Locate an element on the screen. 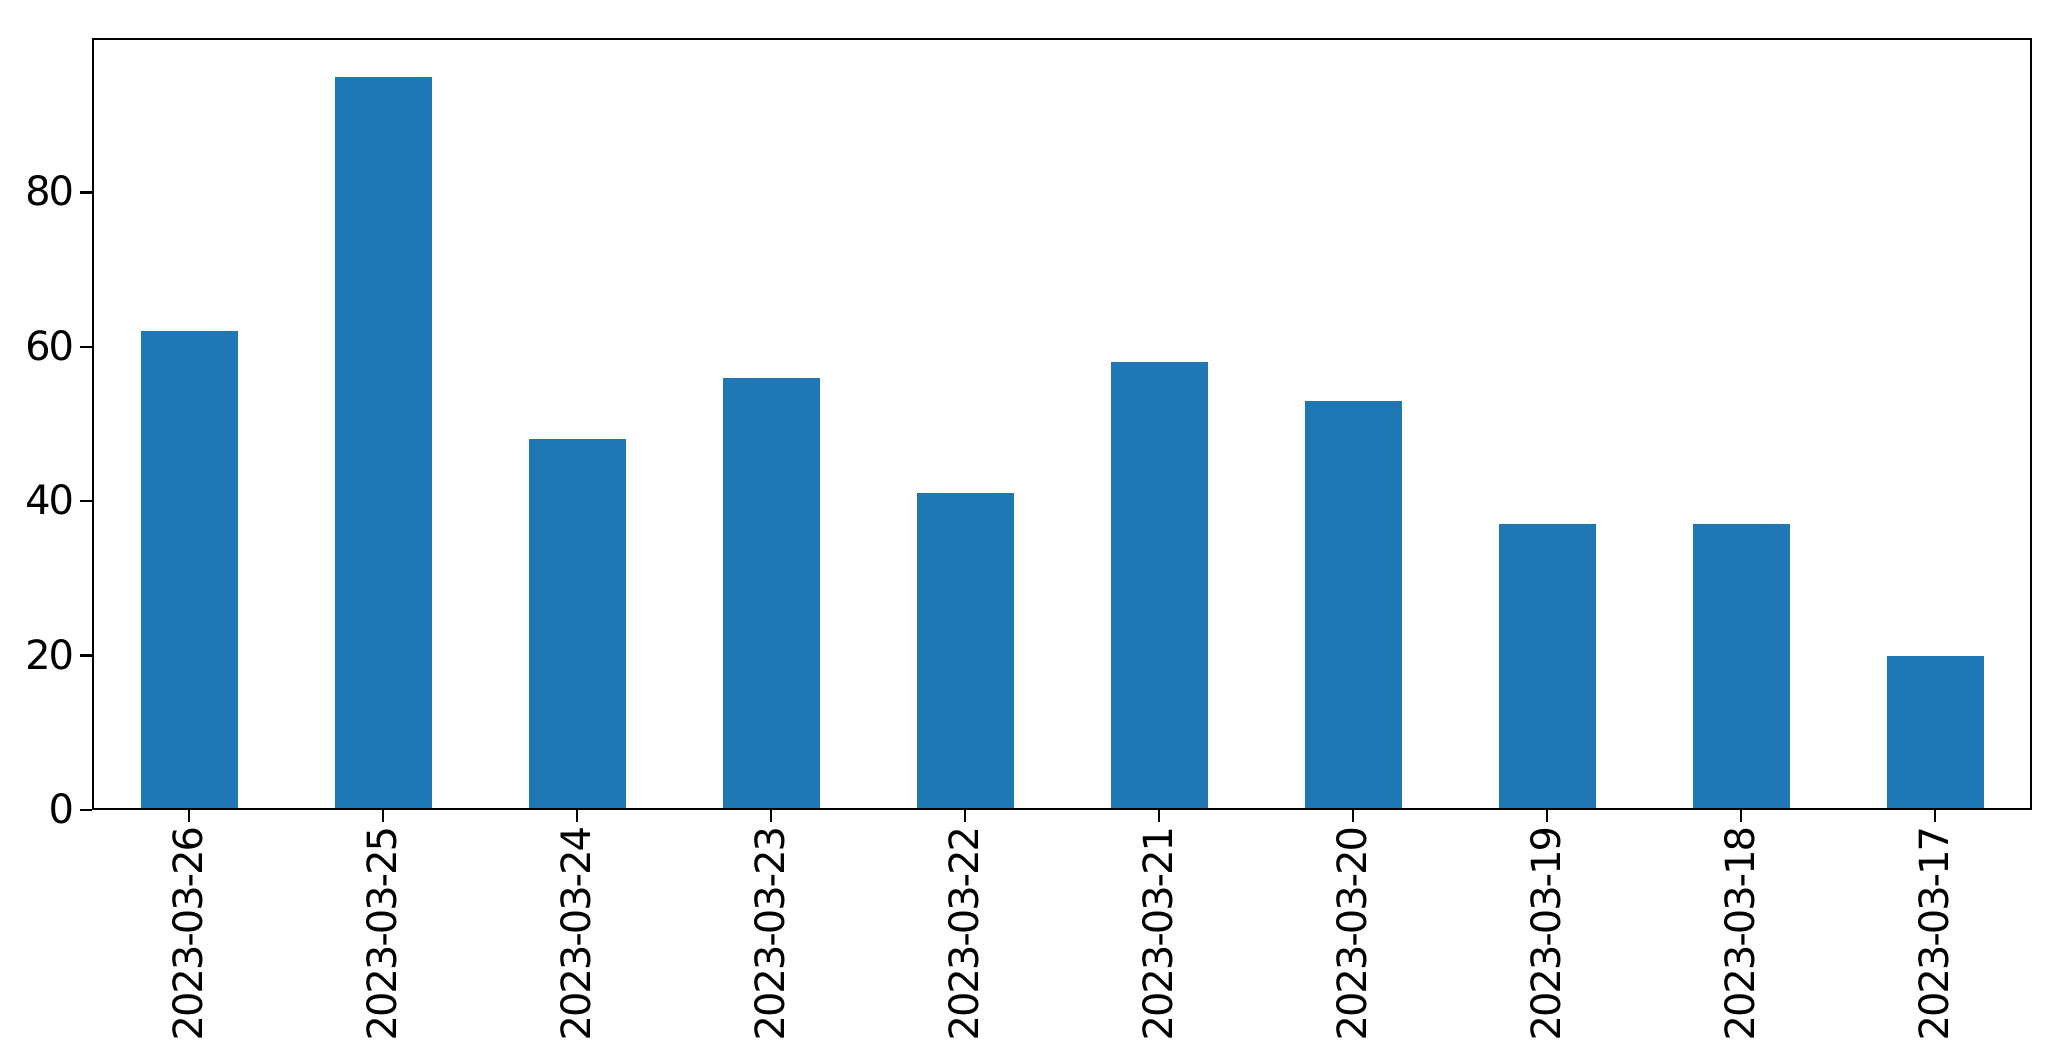 The width and height of the screenshot is (2071, 1061). x-tick-label: 2023-03-25 is located at coordinates (383, 934).